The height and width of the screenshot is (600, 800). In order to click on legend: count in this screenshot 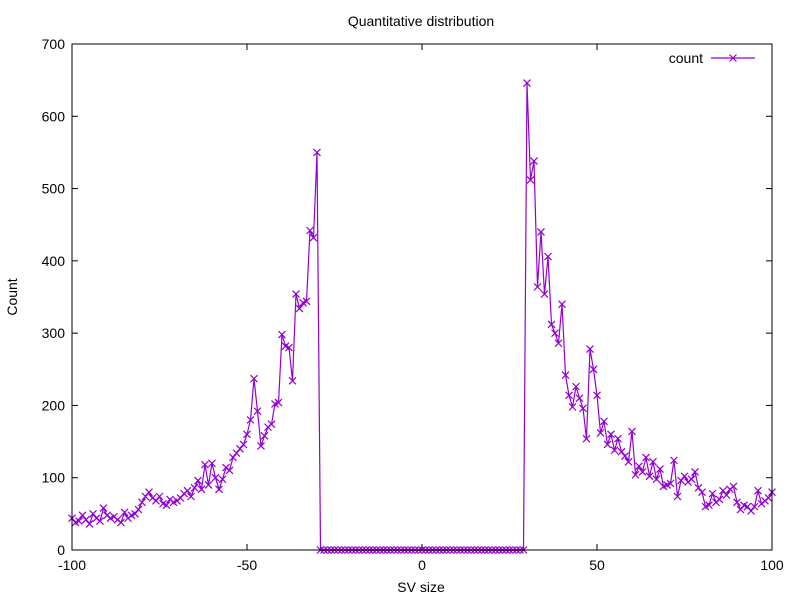, I will do `click(712, 58)`.